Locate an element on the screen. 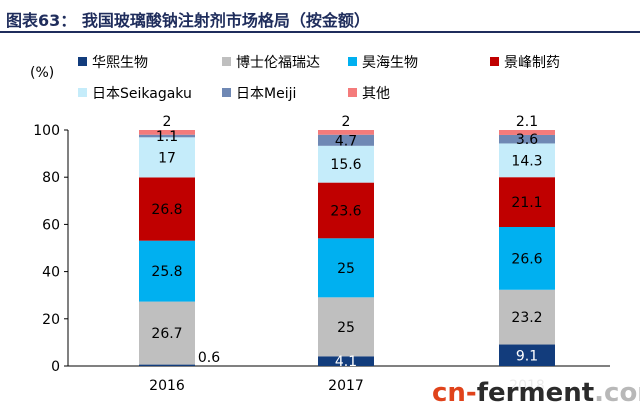 The width and height of the screenshot is (640, 417). data-label: 21.1 is located at coordinates (526, 203).